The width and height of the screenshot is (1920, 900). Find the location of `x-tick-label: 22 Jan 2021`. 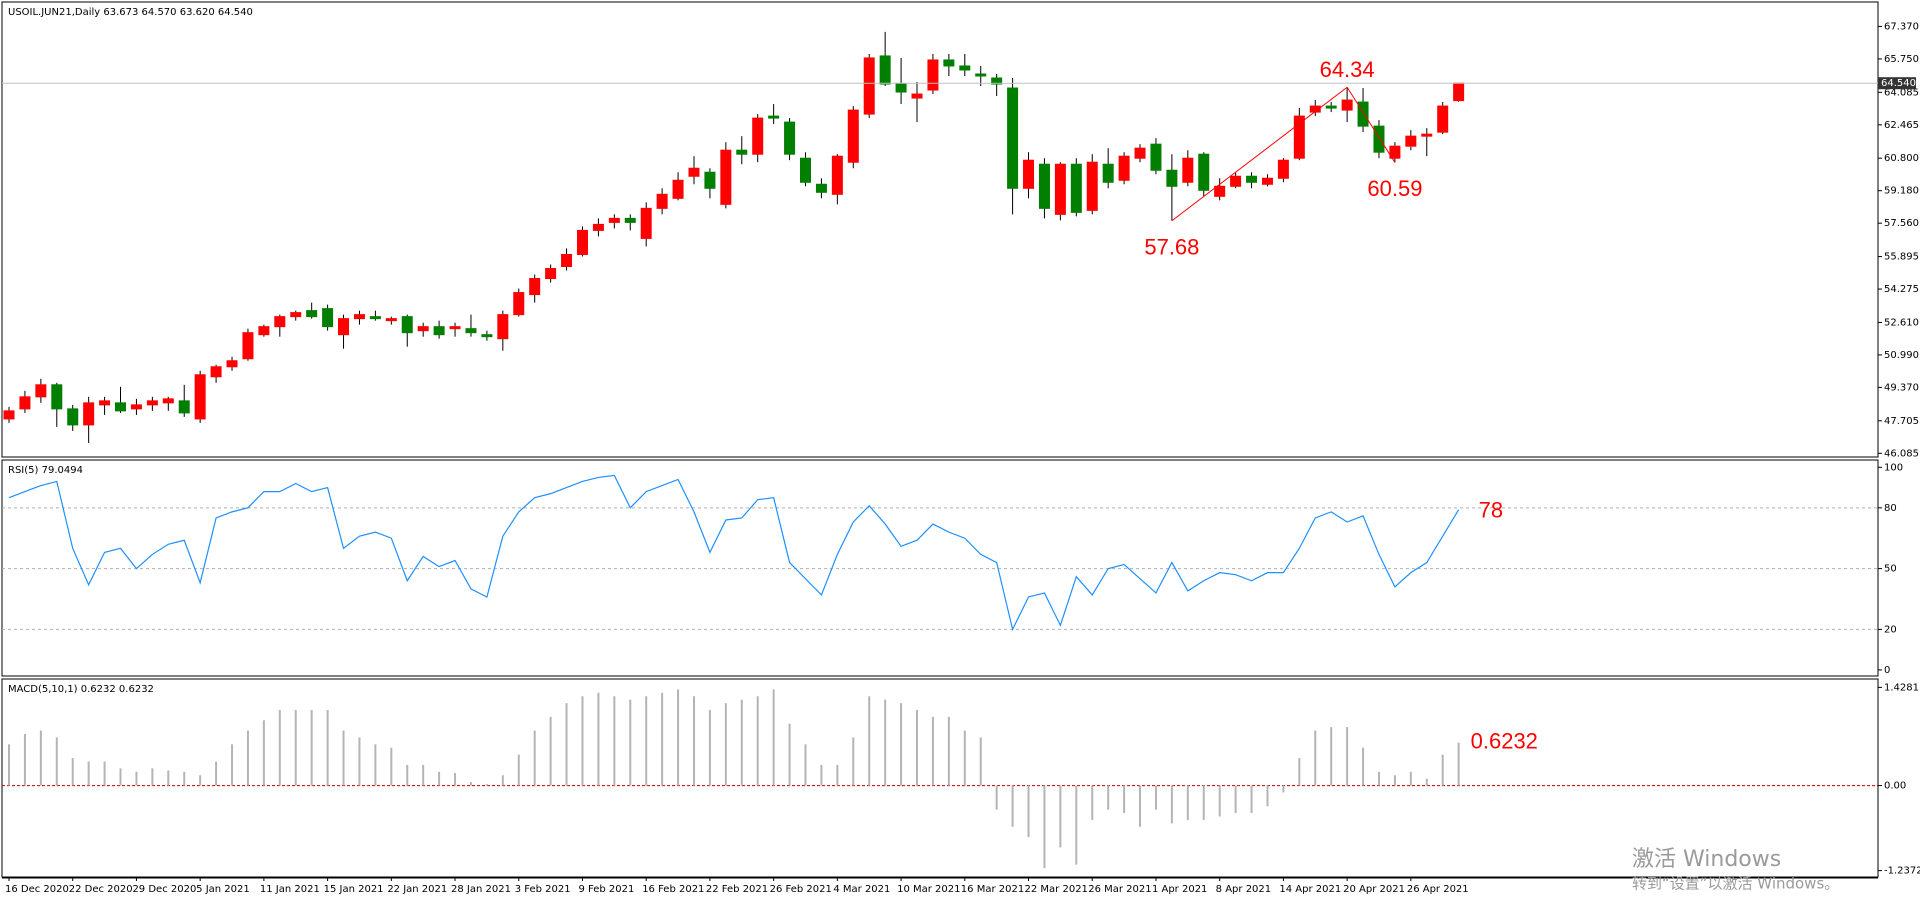

x-tick-label: 22 Jan 2021 is located at coordinates (417, 889).